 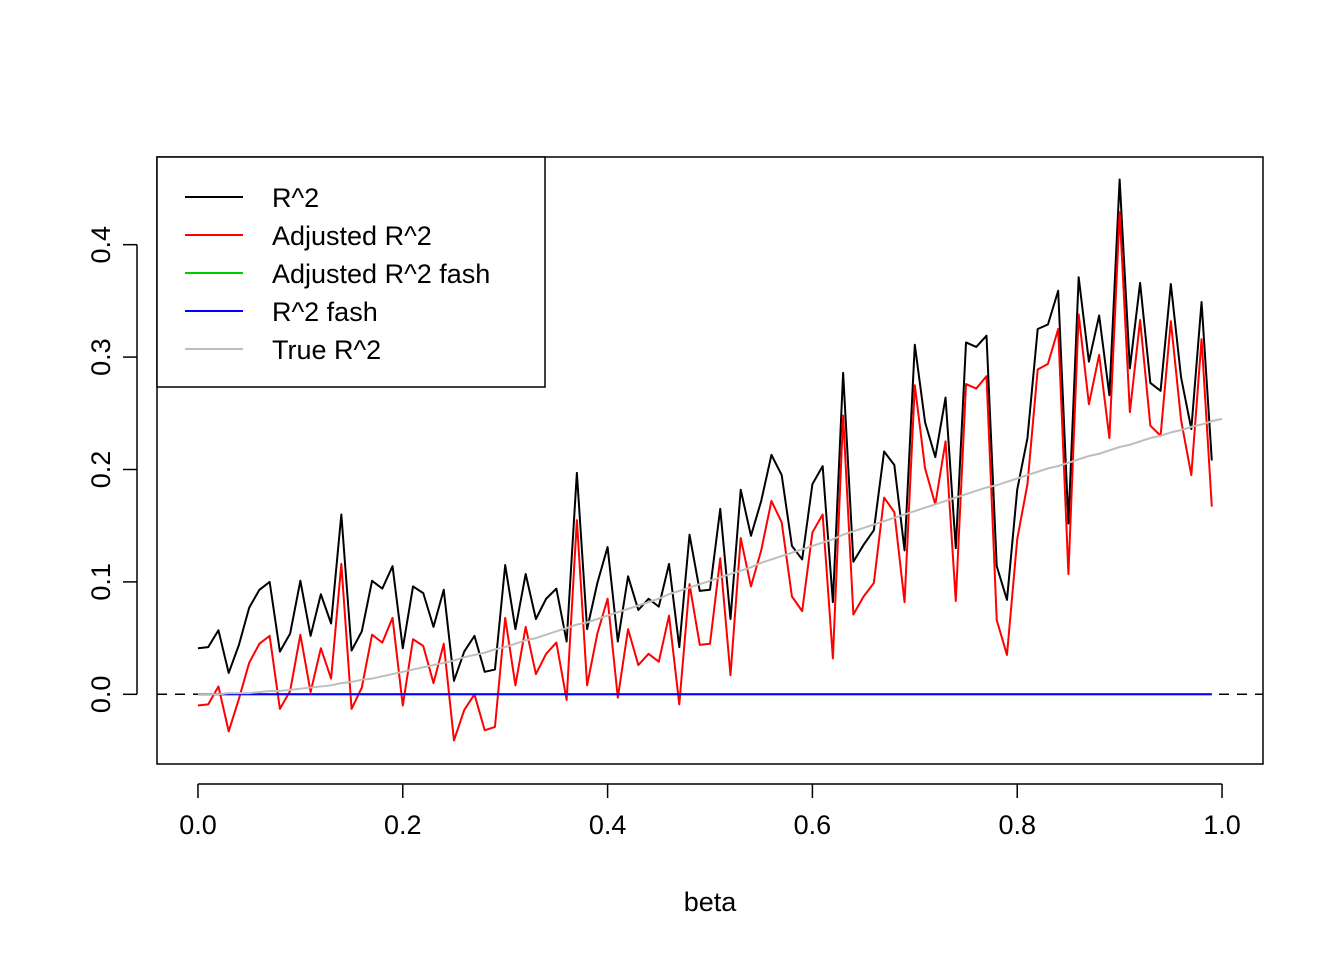 I want to click on y-tick-label: 0.1, so click(x=101, y=582).